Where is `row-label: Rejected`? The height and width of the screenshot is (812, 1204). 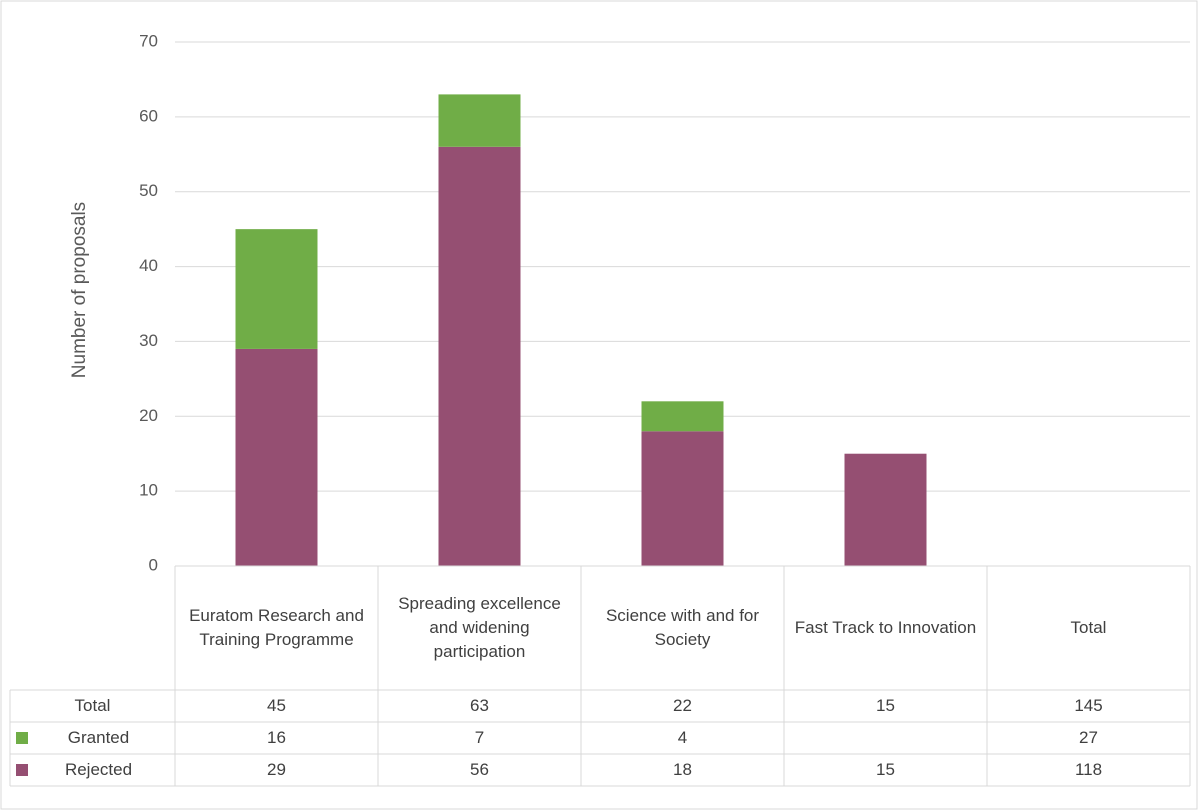
row-label: Rejected is located at coordinates (98, 769).